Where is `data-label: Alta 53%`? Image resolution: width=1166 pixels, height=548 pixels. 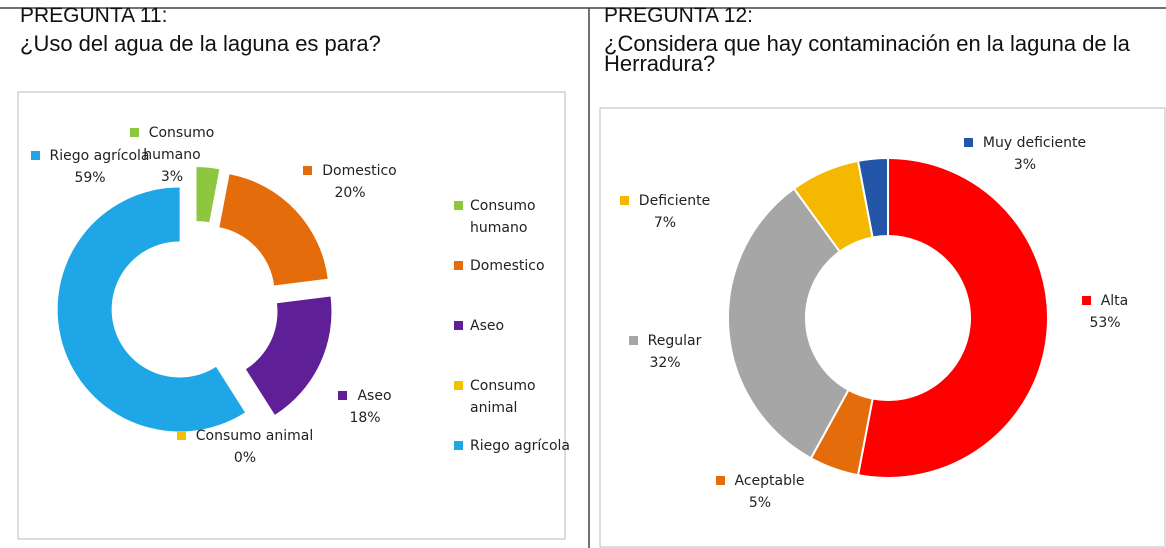
data-label: Alta 53% is located at coordinates (1105, 312).